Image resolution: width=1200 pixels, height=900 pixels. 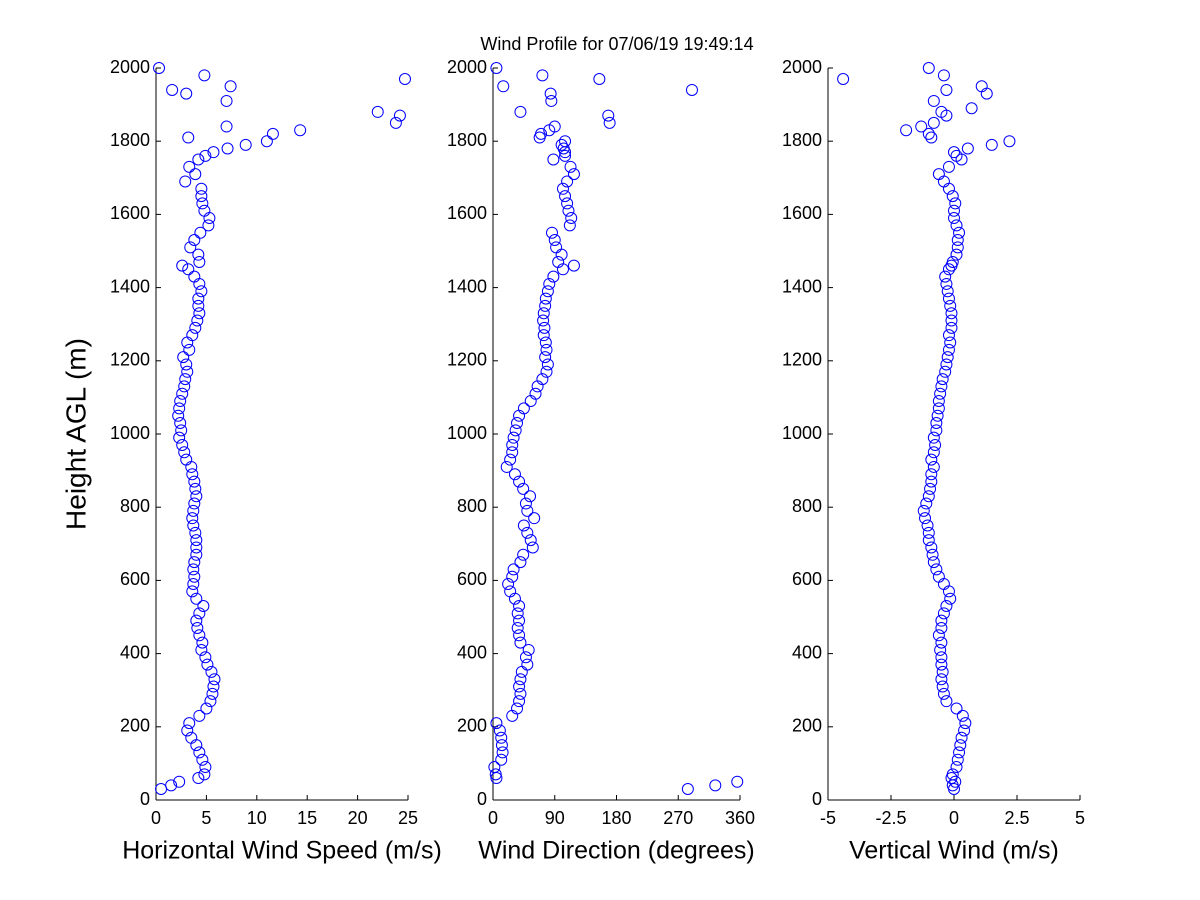 What do you see at coordinates (467, 140) in the screenshot?
I see `y-tick-label: 1800` at bounding box center [467, 140].